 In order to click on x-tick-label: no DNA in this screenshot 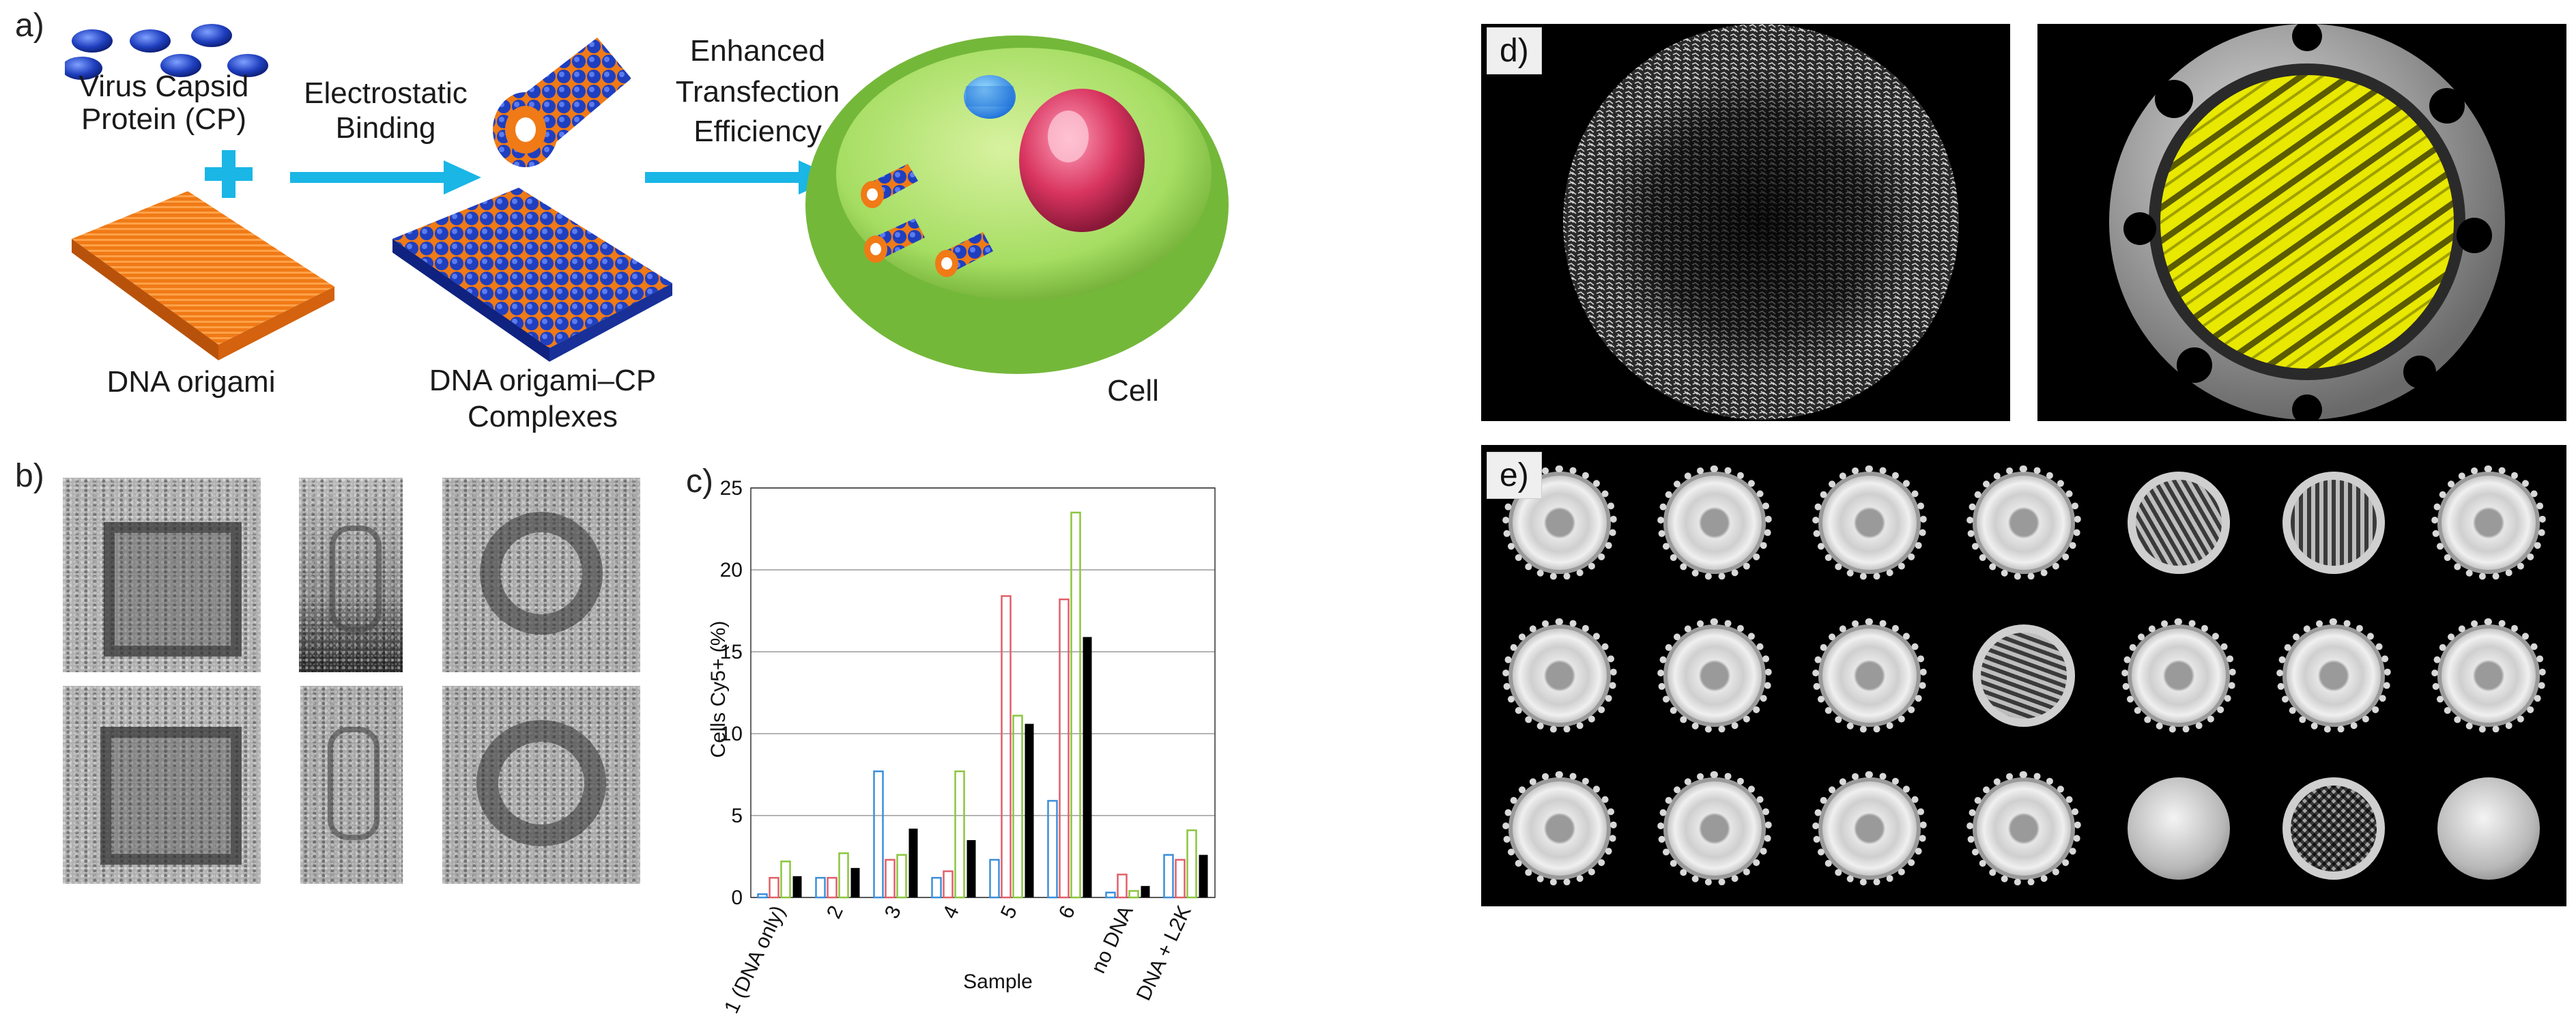, I will do `click(1112, 939)`.